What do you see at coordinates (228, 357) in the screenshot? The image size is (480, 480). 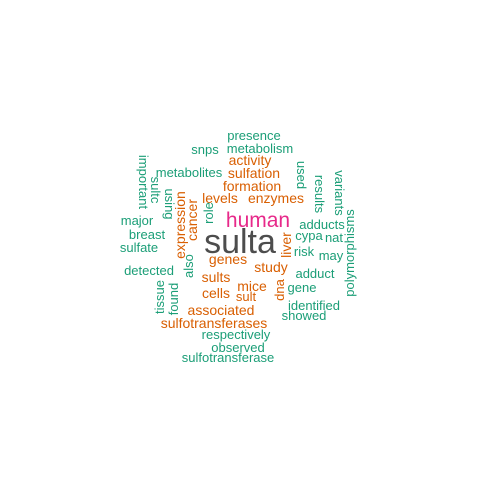 I see `word-sulfotransferase: sulfotransferase` at bounding box center [228, 357].